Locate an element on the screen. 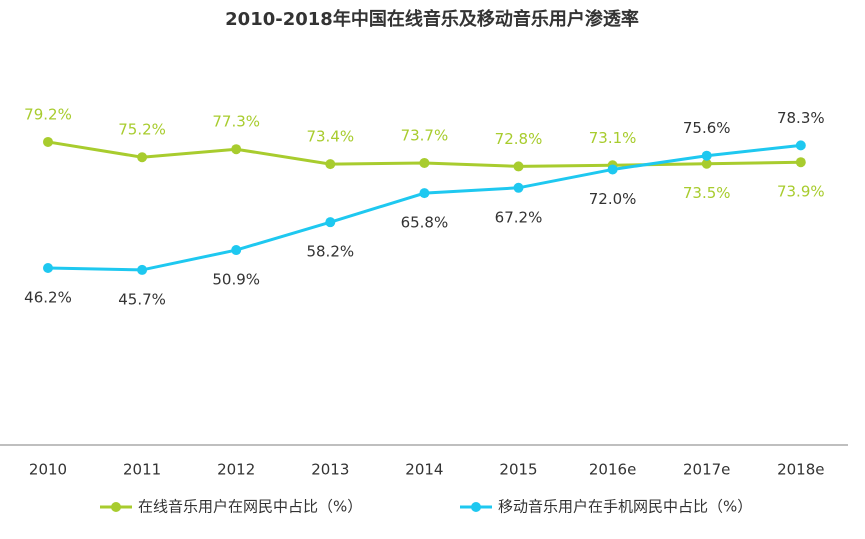 The height and width of the screenshot is (539, 865). data-label: 73.5% is located at coordinates (707, 193).